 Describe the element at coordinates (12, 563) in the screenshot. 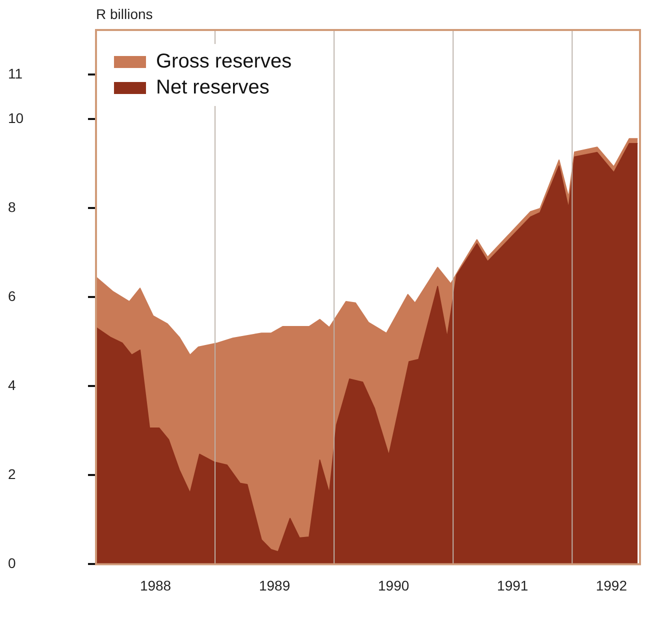

I see `y-tick-label: 0` at that location.